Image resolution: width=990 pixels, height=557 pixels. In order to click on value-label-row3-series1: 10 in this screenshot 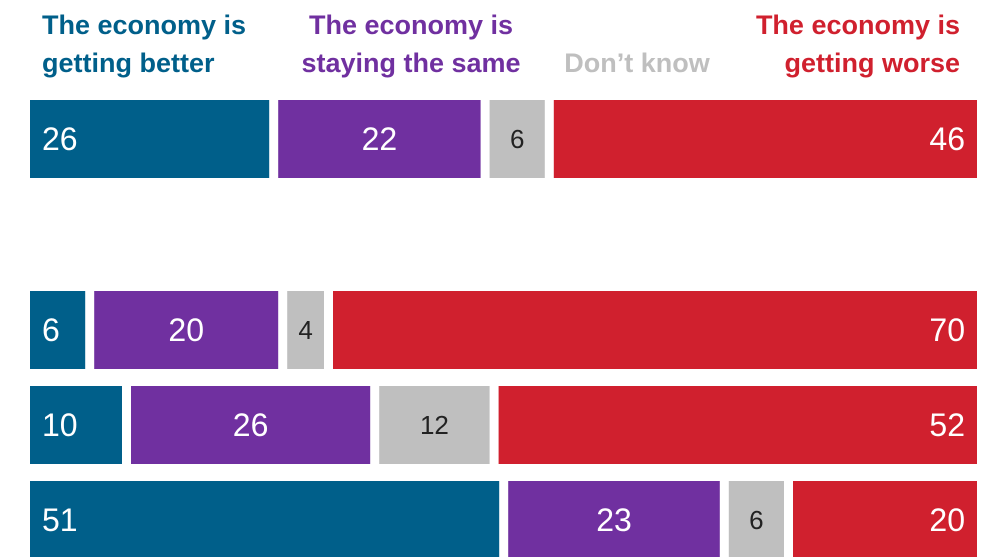, I will do `click(60, 425)`.